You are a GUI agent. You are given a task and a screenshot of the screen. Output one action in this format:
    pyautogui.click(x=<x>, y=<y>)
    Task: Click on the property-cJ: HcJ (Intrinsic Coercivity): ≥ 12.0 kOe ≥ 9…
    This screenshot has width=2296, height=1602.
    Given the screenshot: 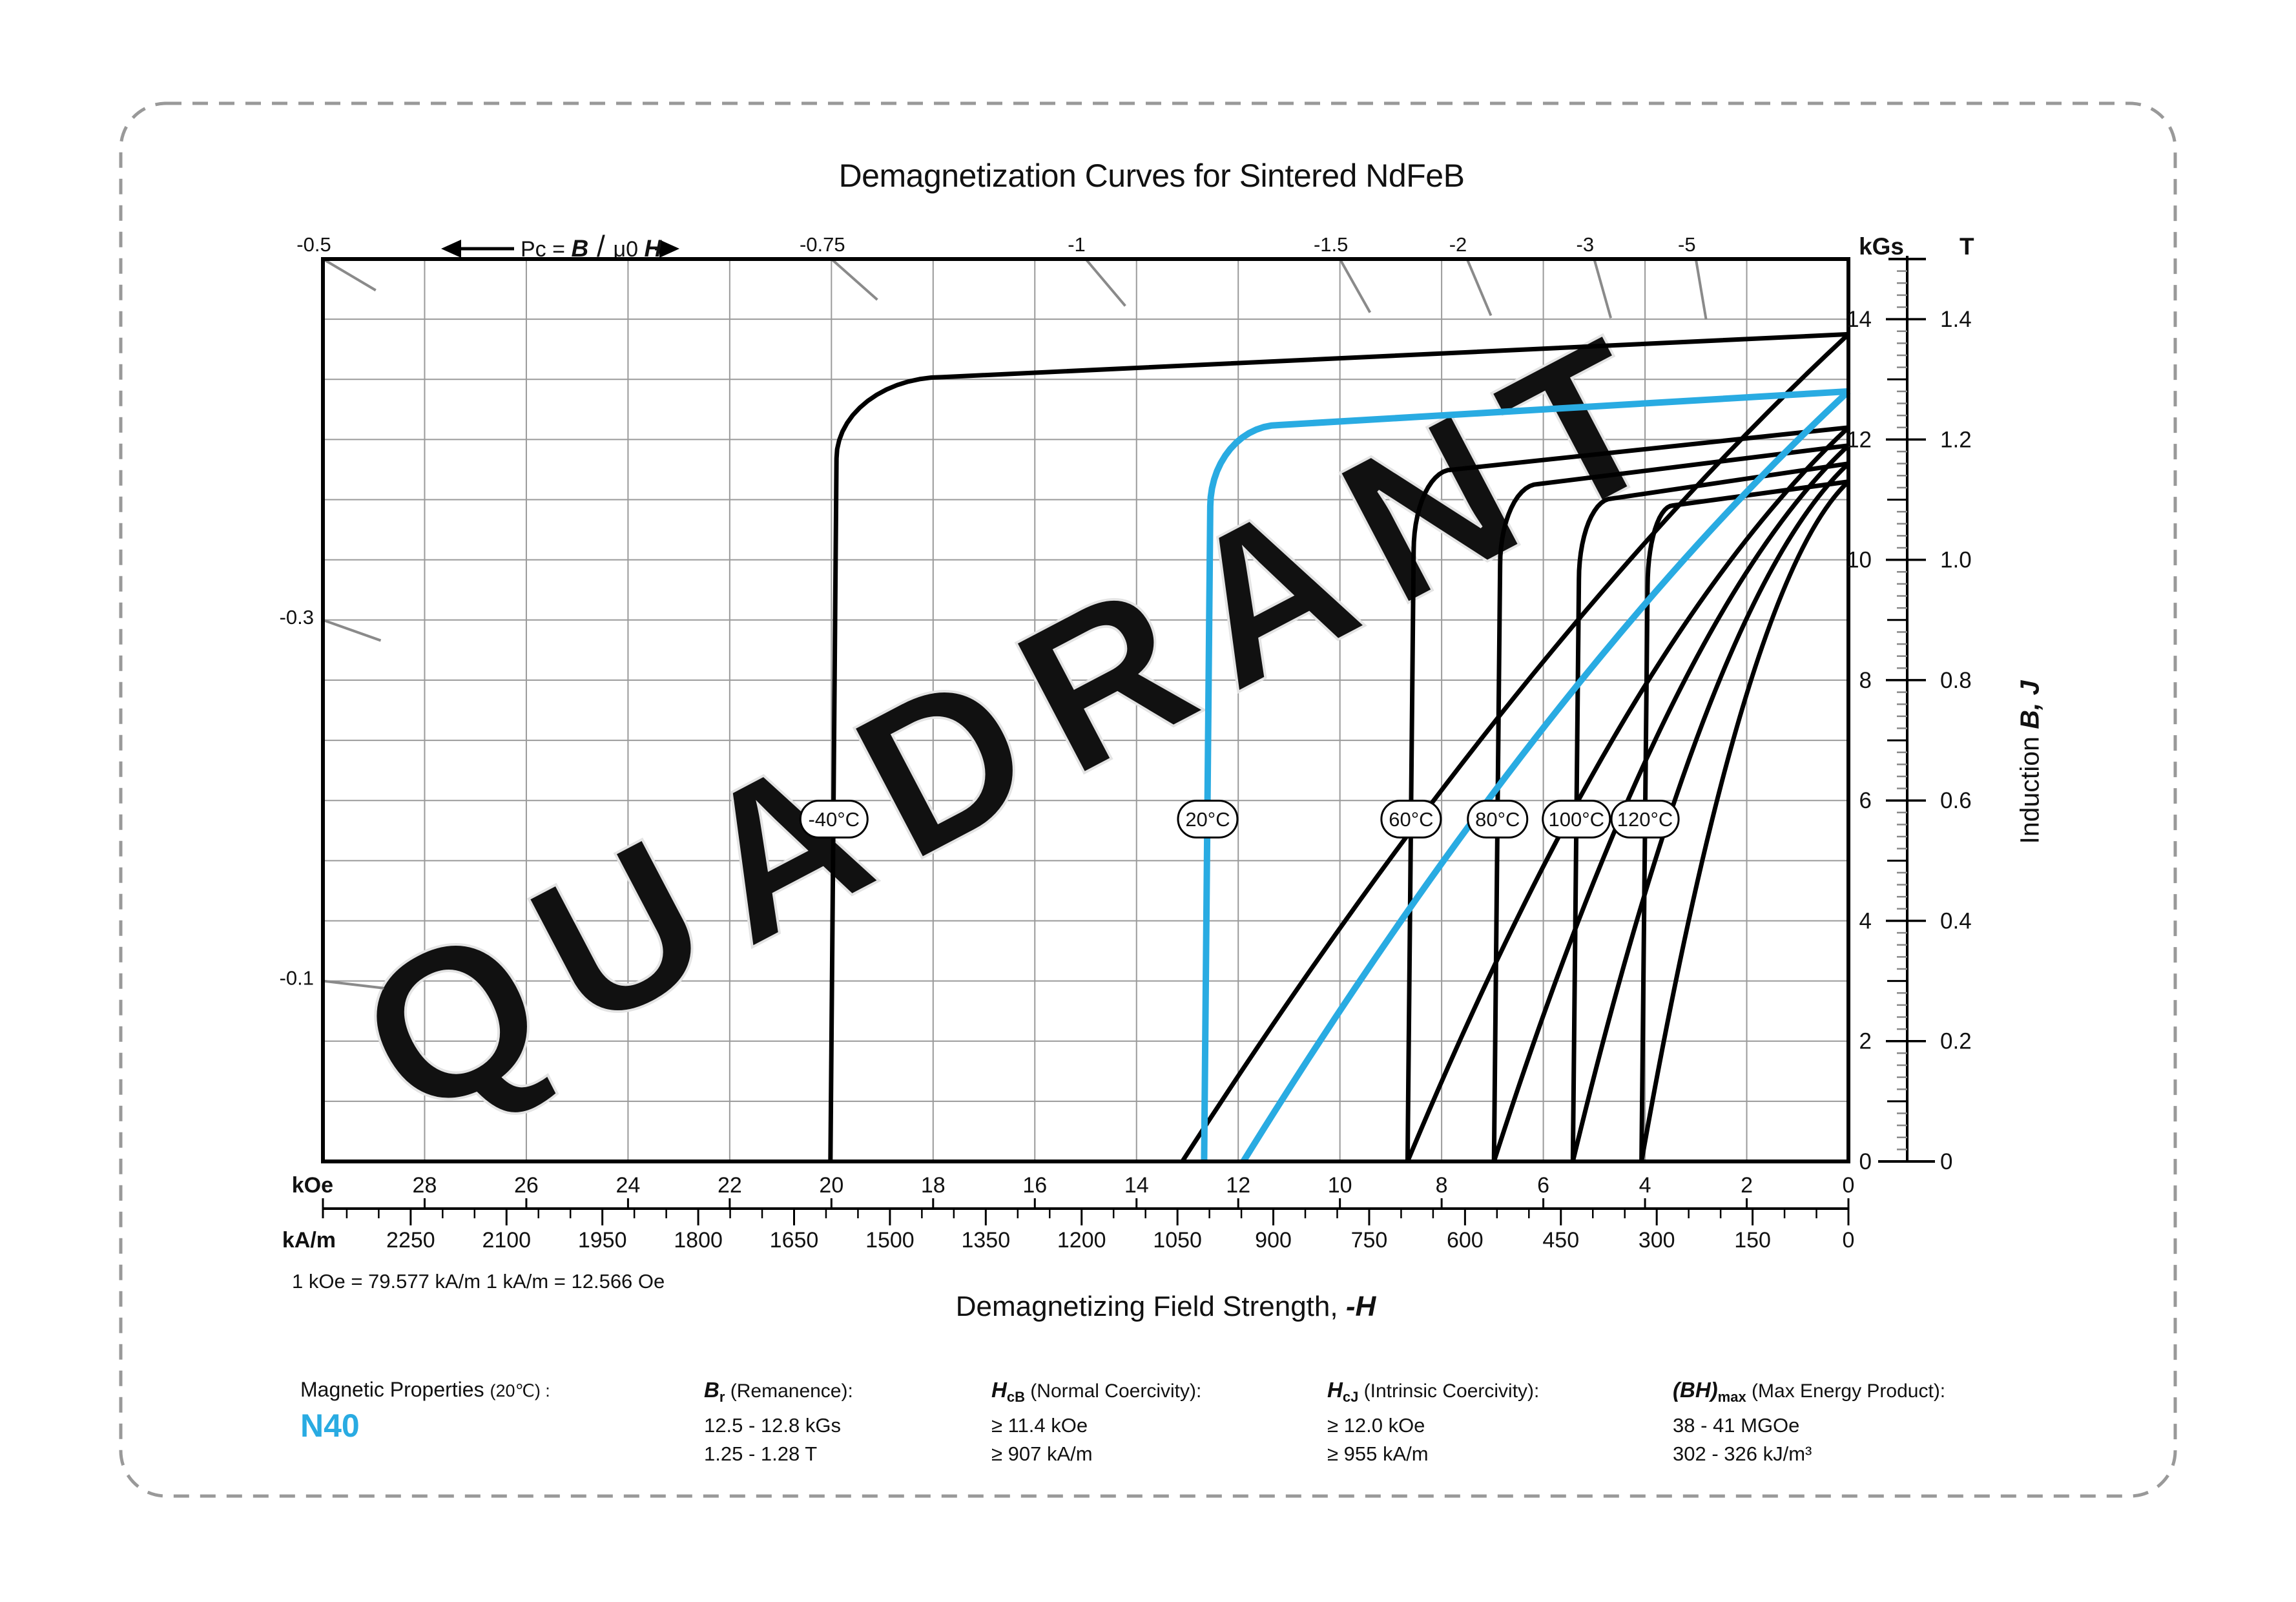 What is the action you would take?
    pyautogui.click(x=1433, y=1422)
    